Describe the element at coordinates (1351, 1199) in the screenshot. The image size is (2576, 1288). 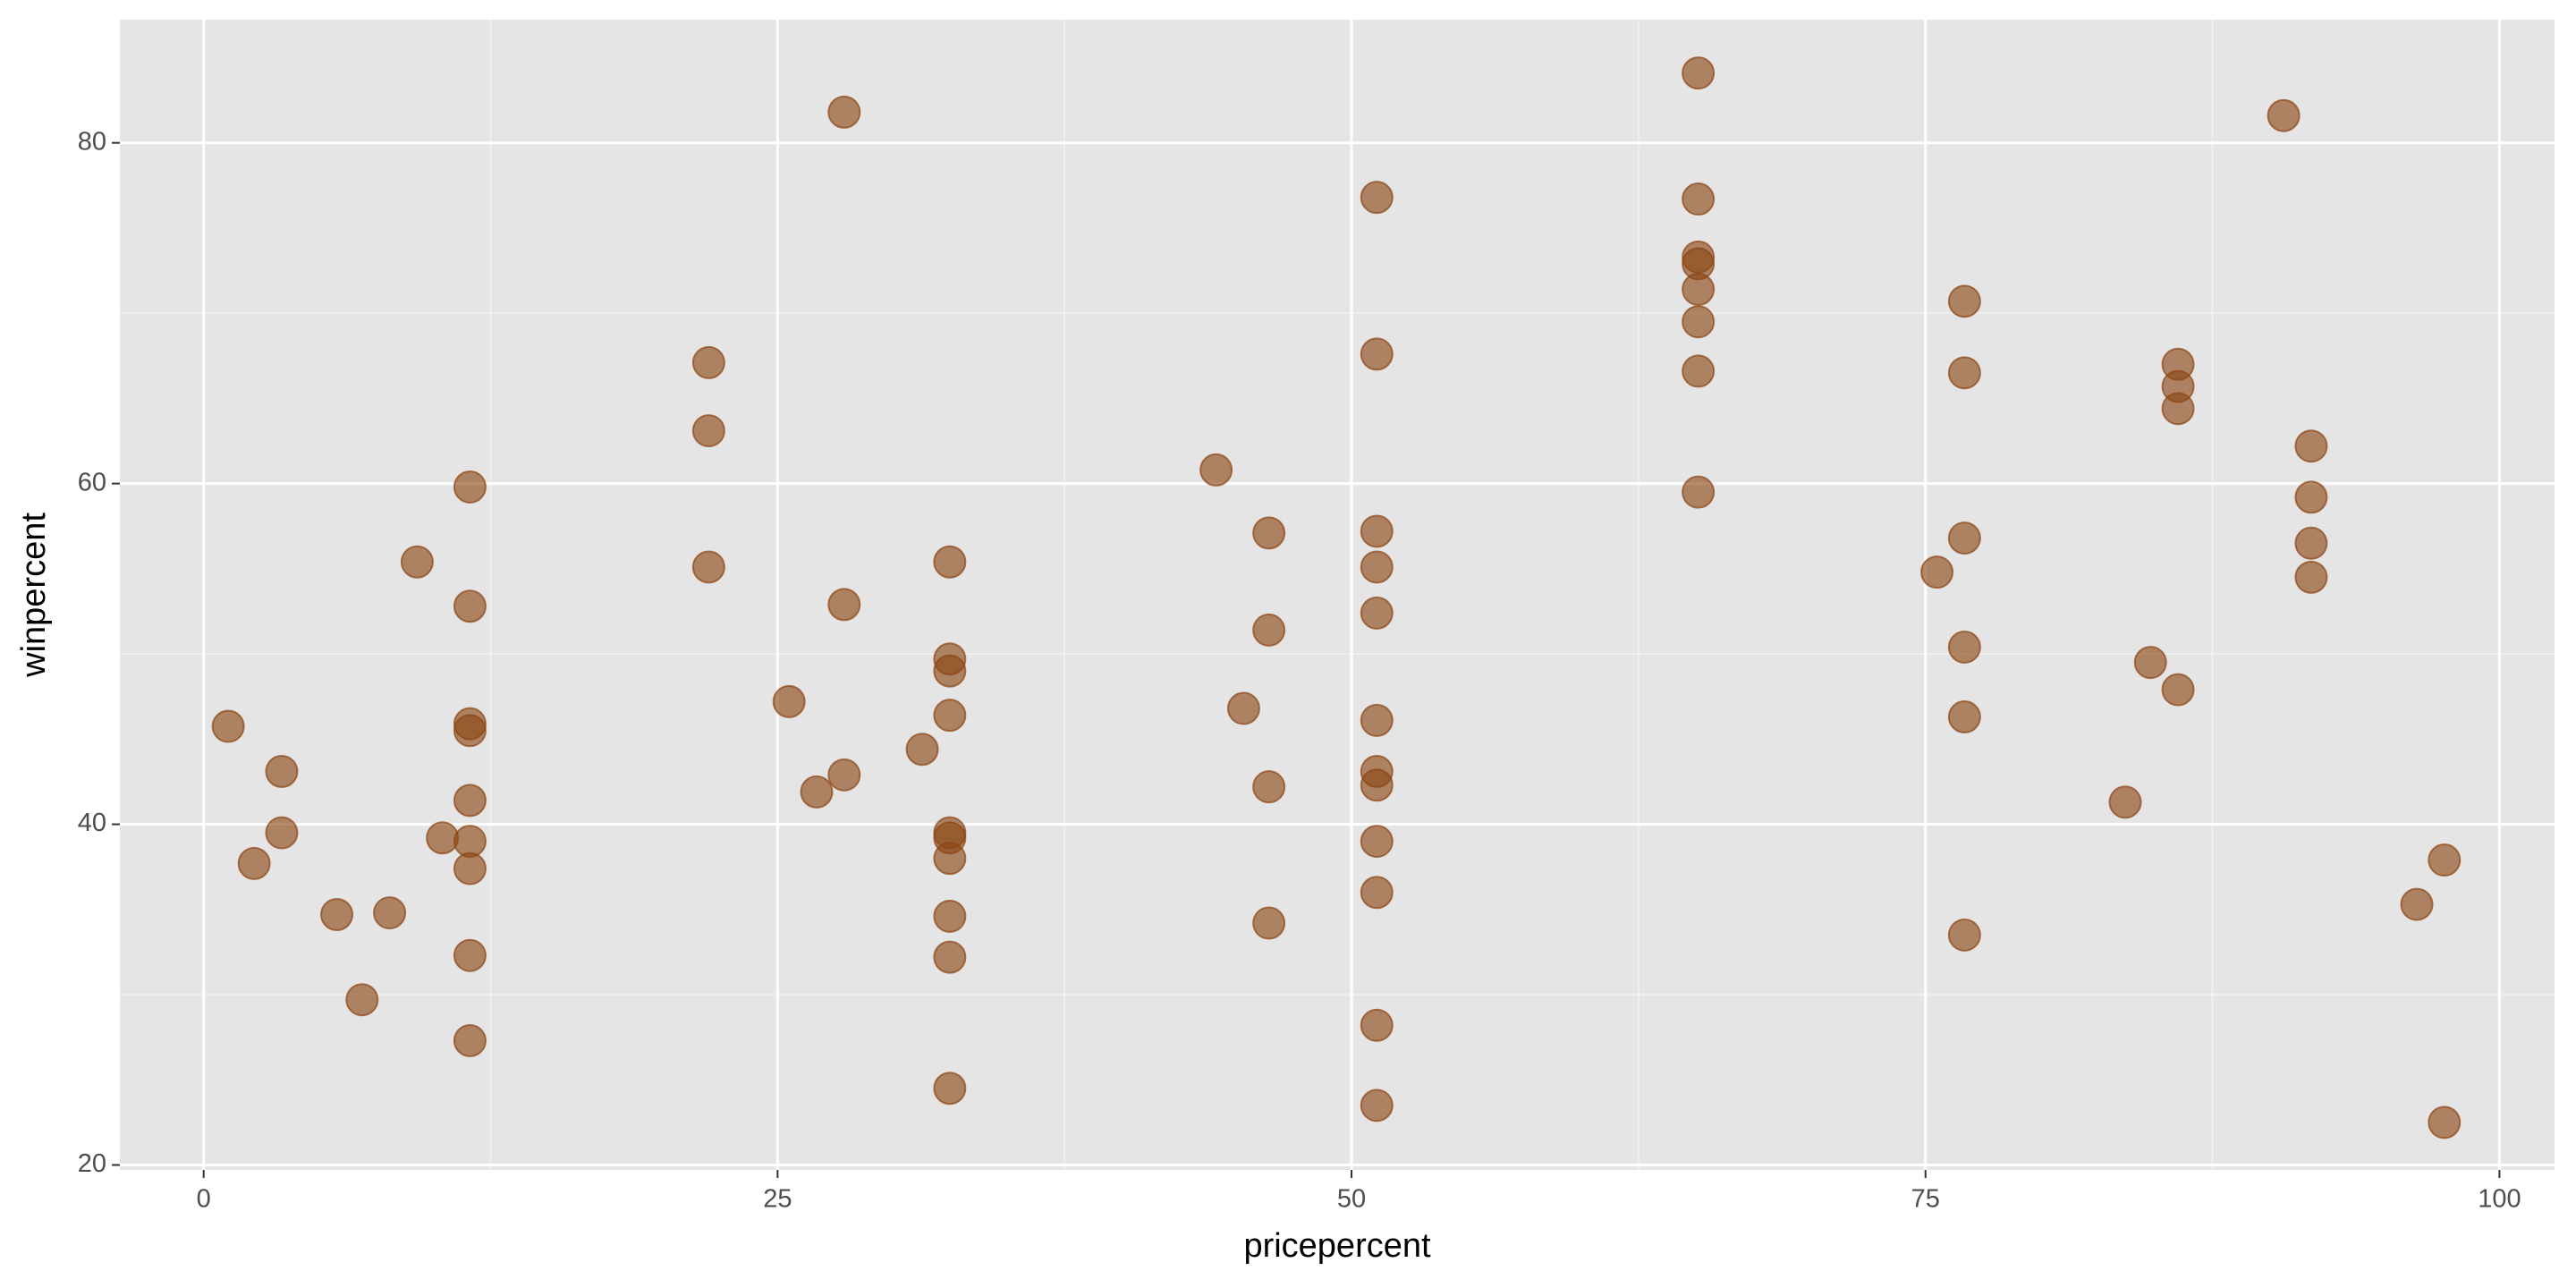
I see `x-tick-label: 50` at that location.